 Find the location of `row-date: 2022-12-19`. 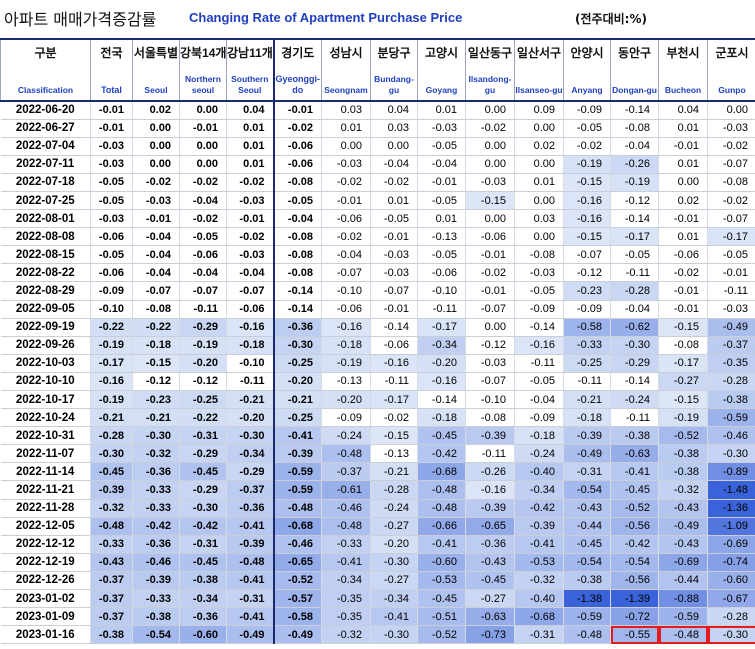

row-date: 2022-12-19 is located at coordinates (45, 562).